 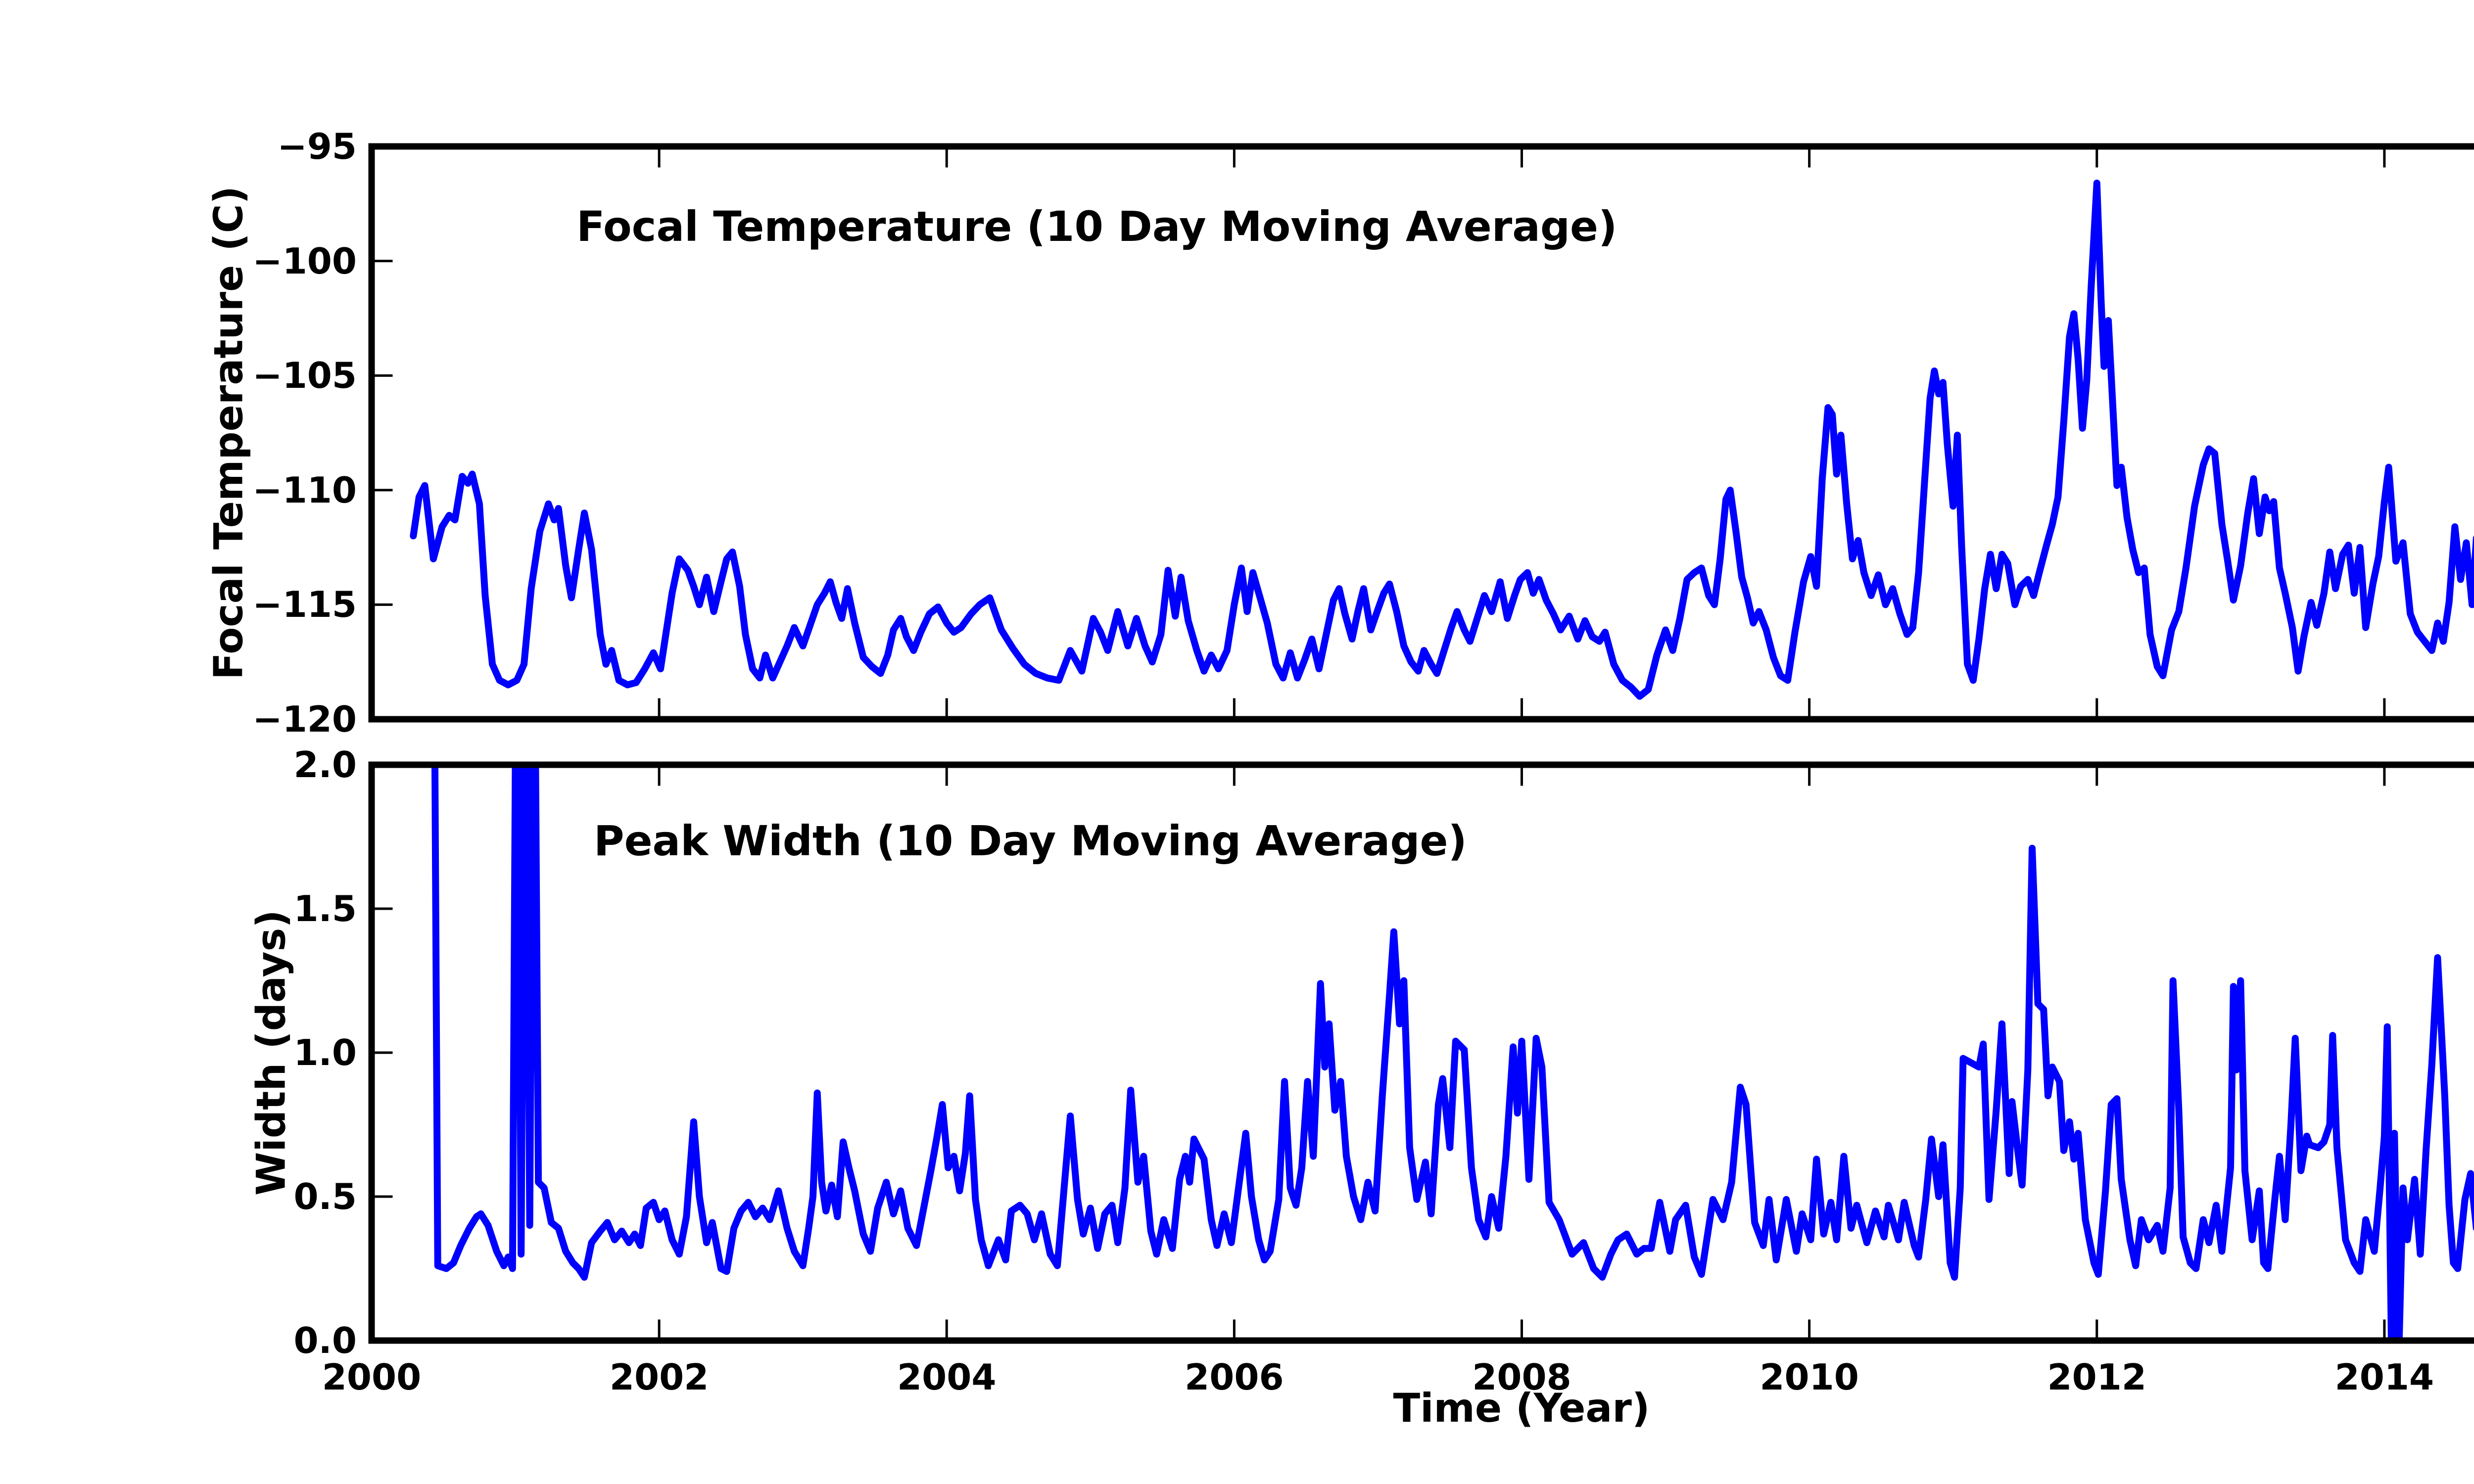 What do you see at coordinates (325, 1052) in the screenshot?
I see `y-tick-label: 1.0` at bounding box center [325, 1052].